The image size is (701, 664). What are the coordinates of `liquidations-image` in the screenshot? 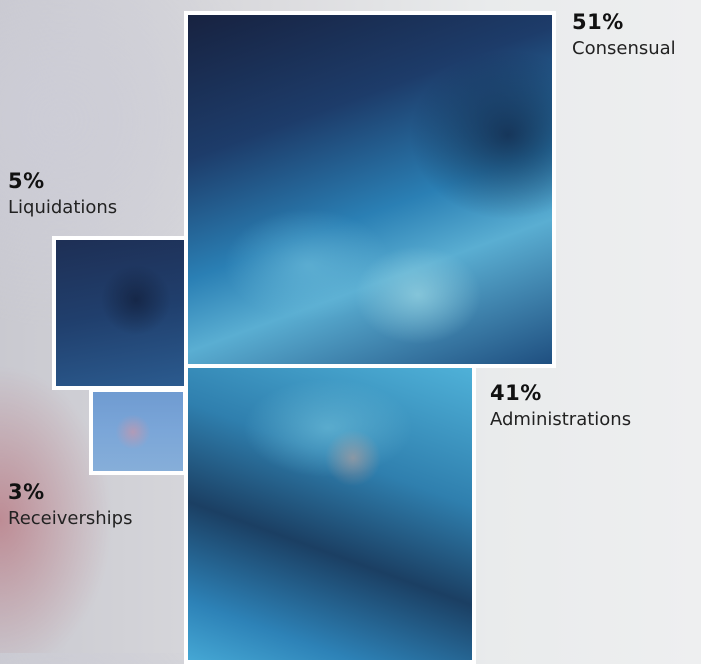 It's located at (120, 313).